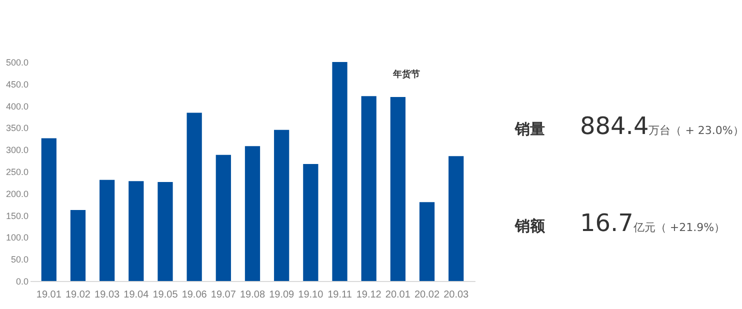 The height and width of the screenshot is (309, 742). Describe the element at coordinates (311, 295) in the screenshot. I see `x-tick-label: 19.10` at that location.